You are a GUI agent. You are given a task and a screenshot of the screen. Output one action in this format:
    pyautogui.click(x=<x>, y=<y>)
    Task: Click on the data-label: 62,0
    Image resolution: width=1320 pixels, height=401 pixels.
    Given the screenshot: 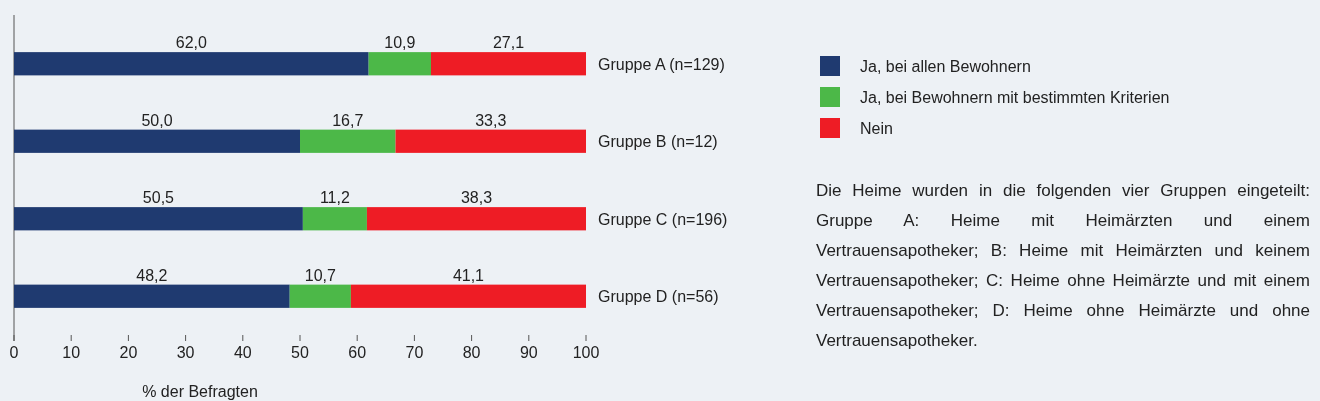 What is the action you would take?
    pyautogui.click(x=191, y=43)
    